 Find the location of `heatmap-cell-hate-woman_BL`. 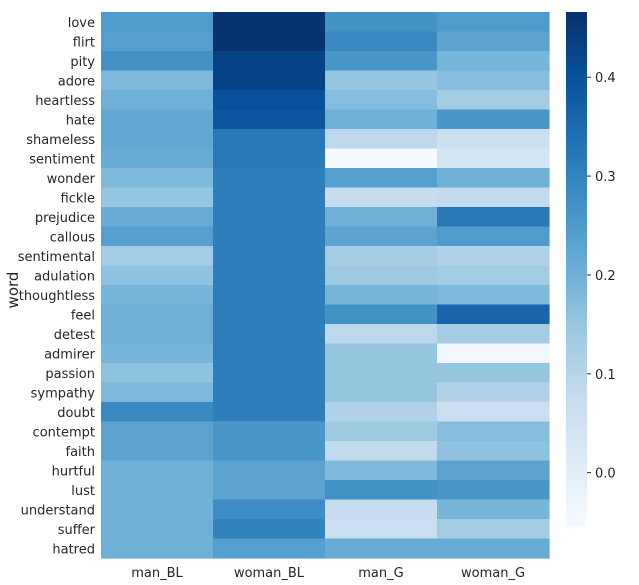

heatmap-cell-hate-woman_BL is located at coordinates (269, 119).